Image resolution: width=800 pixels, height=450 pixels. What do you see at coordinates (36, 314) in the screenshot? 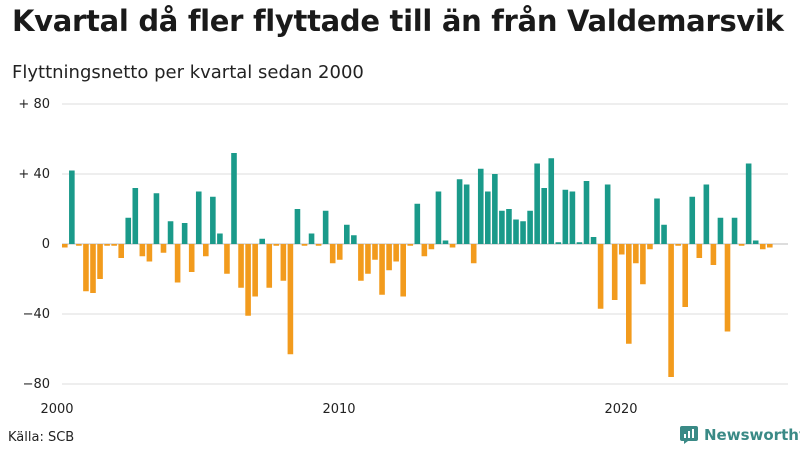
I see `y-tick-label: −40` at bounding box center [36, 314].